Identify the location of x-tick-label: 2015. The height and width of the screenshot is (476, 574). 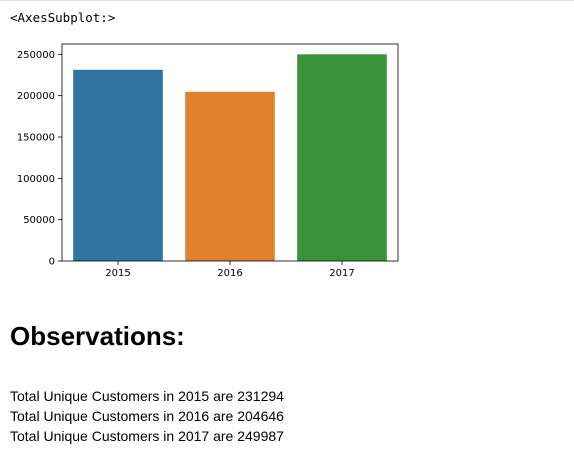
(117, 273).